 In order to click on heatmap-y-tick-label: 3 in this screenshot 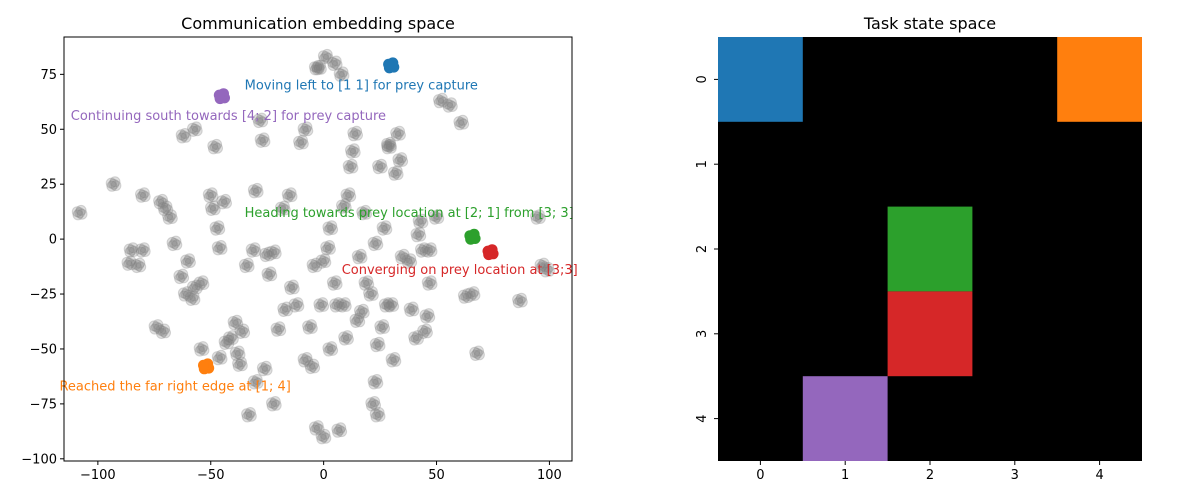, I will do `click(702, 334)`.